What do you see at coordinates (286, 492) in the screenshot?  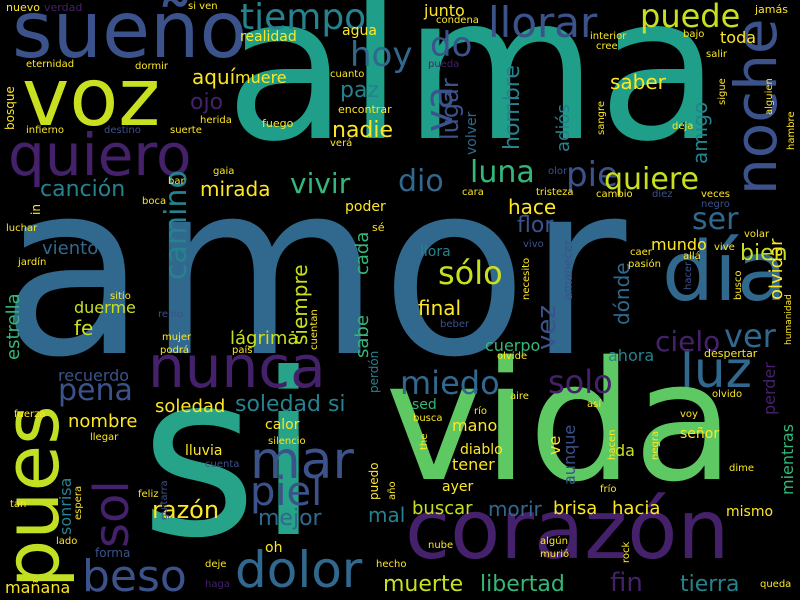 I see `word-piel: piel` at bounding box center [286, 492].